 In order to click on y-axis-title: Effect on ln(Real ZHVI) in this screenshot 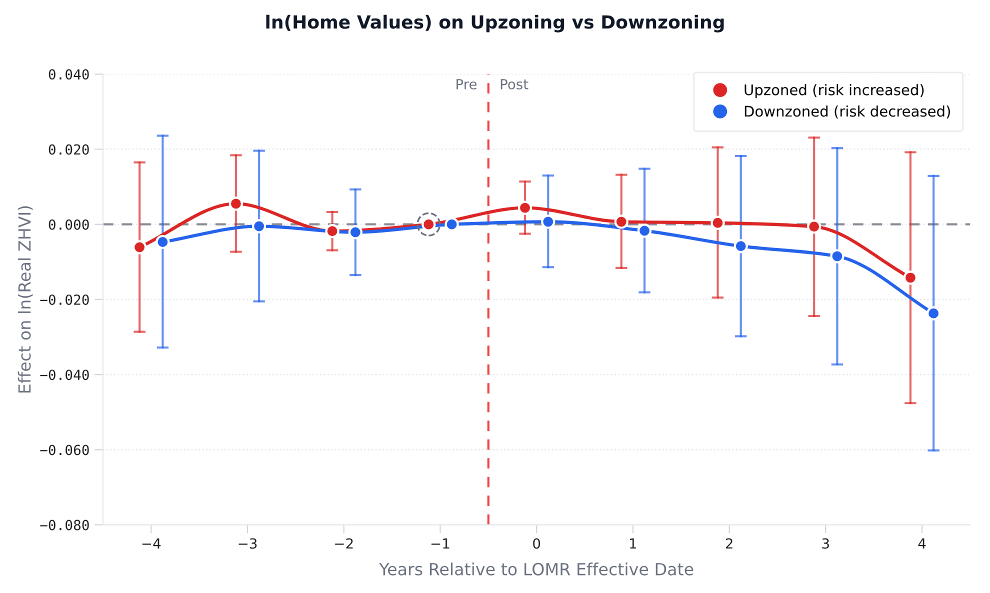, I will do `click(25, 299)`.